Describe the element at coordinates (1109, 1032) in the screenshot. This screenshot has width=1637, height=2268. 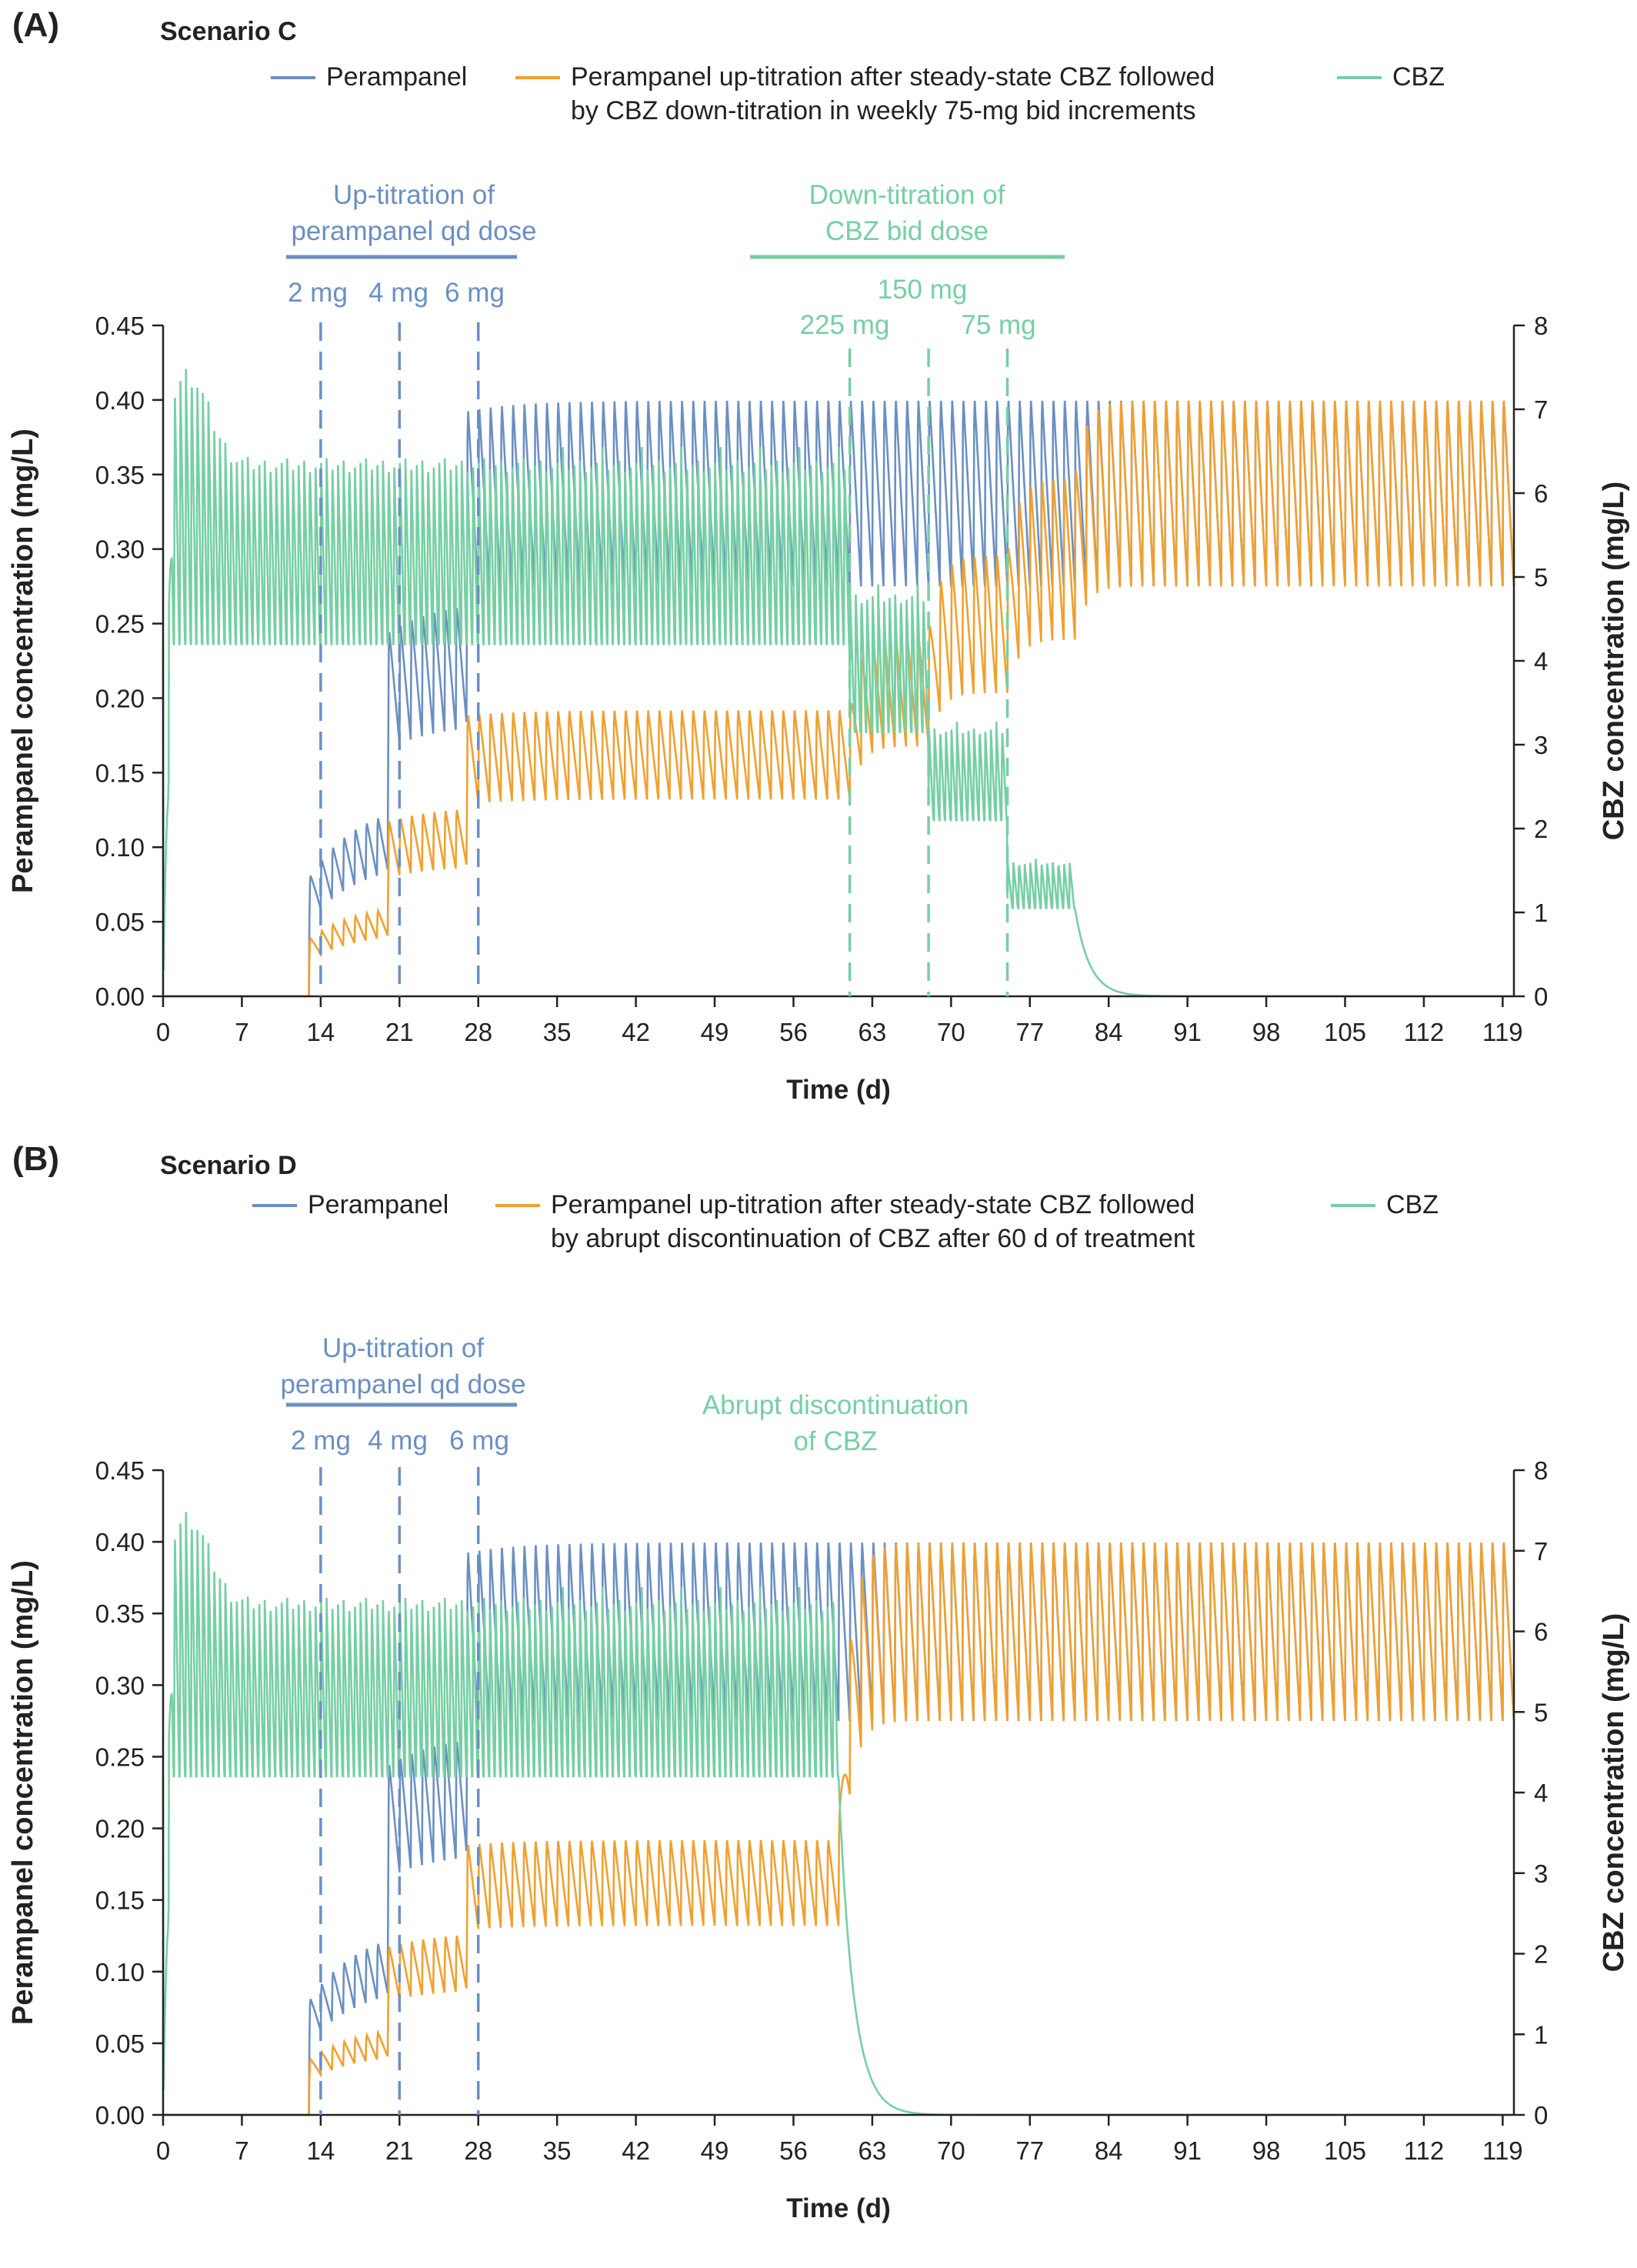
I see `x-tick-label: 84` at that location.